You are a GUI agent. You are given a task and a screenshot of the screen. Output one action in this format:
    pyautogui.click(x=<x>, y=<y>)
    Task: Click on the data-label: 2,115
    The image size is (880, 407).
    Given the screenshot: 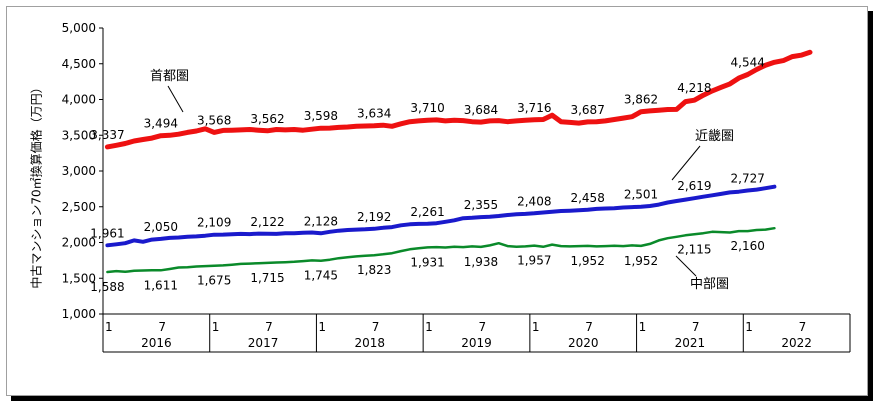 What is the action you would take?
    pyautogui.click(x=694, y=249)
    